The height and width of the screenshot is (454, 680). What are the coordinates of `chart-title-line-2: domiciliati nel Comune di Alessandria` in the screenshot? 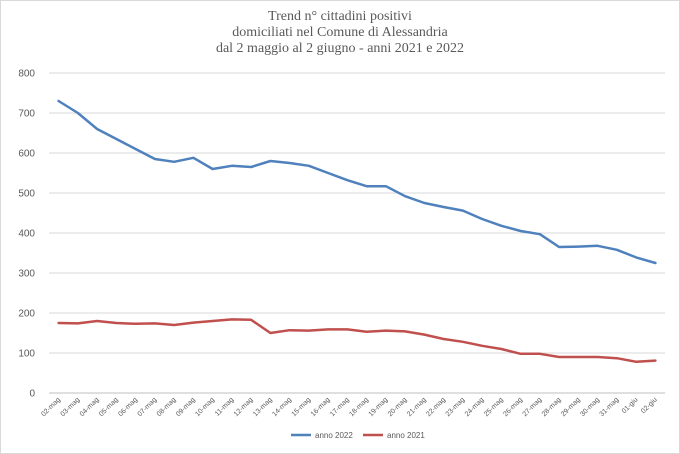 It's located at (340, 32).